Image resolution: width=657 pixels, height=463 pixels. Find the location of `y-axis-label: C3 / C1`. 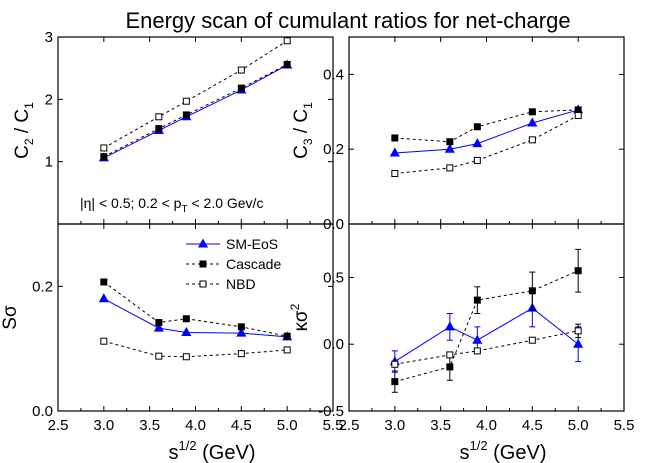

y-axis-label: C3 / C1 is located at coordinates (303, 130).